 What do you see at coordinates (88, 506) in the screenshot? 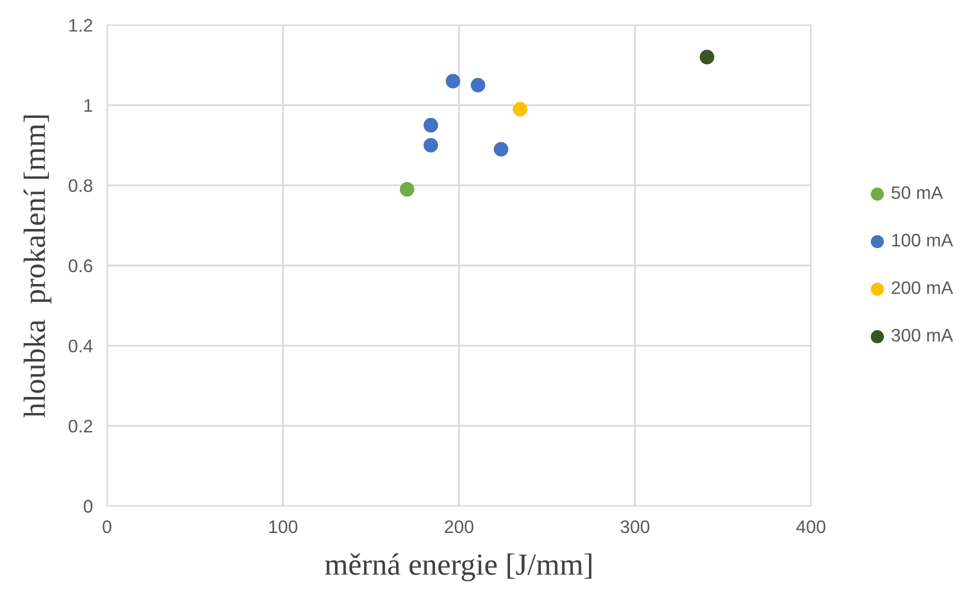
I see `y-tick-label: 0` at bounding box center [88, 506].